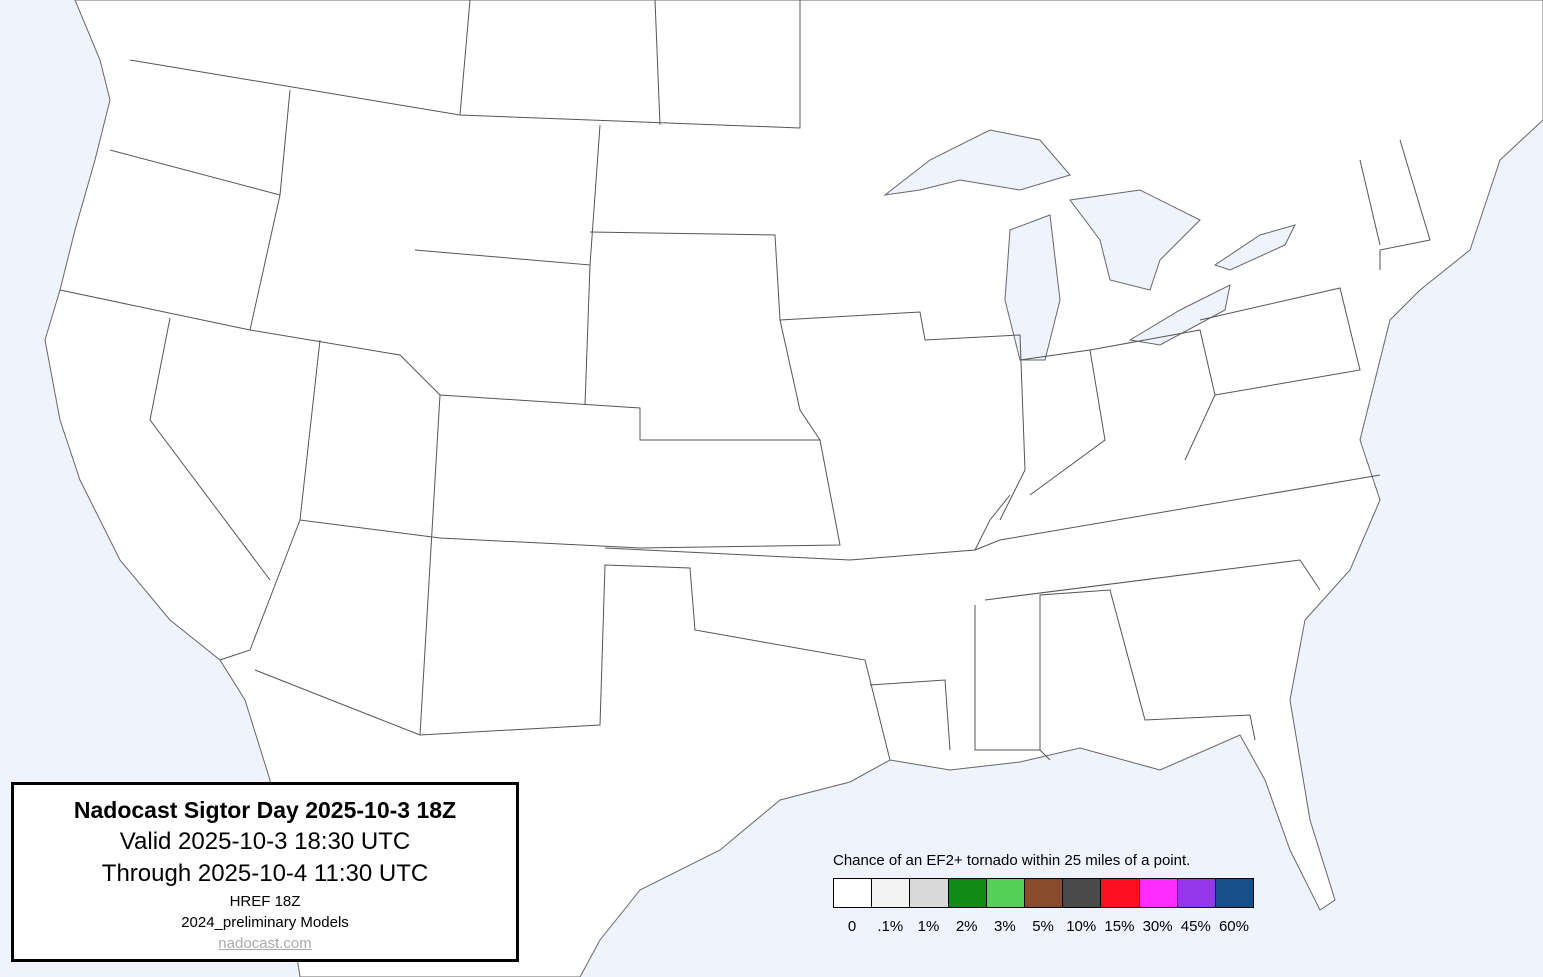 The image size is (1543, 977). Describe the element at coordinates (265, 922) in the screenshot. I see `model-set: 2024_preliminary Models` at that location.